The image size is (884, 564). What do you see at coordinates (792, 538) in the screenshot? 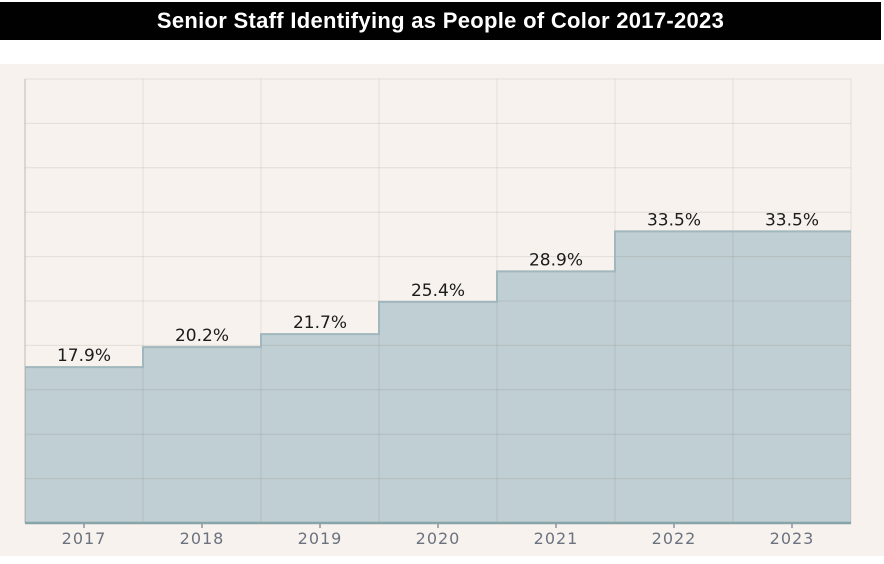
I see `x-tick-label: 2023` at bounding box center [792, 538].